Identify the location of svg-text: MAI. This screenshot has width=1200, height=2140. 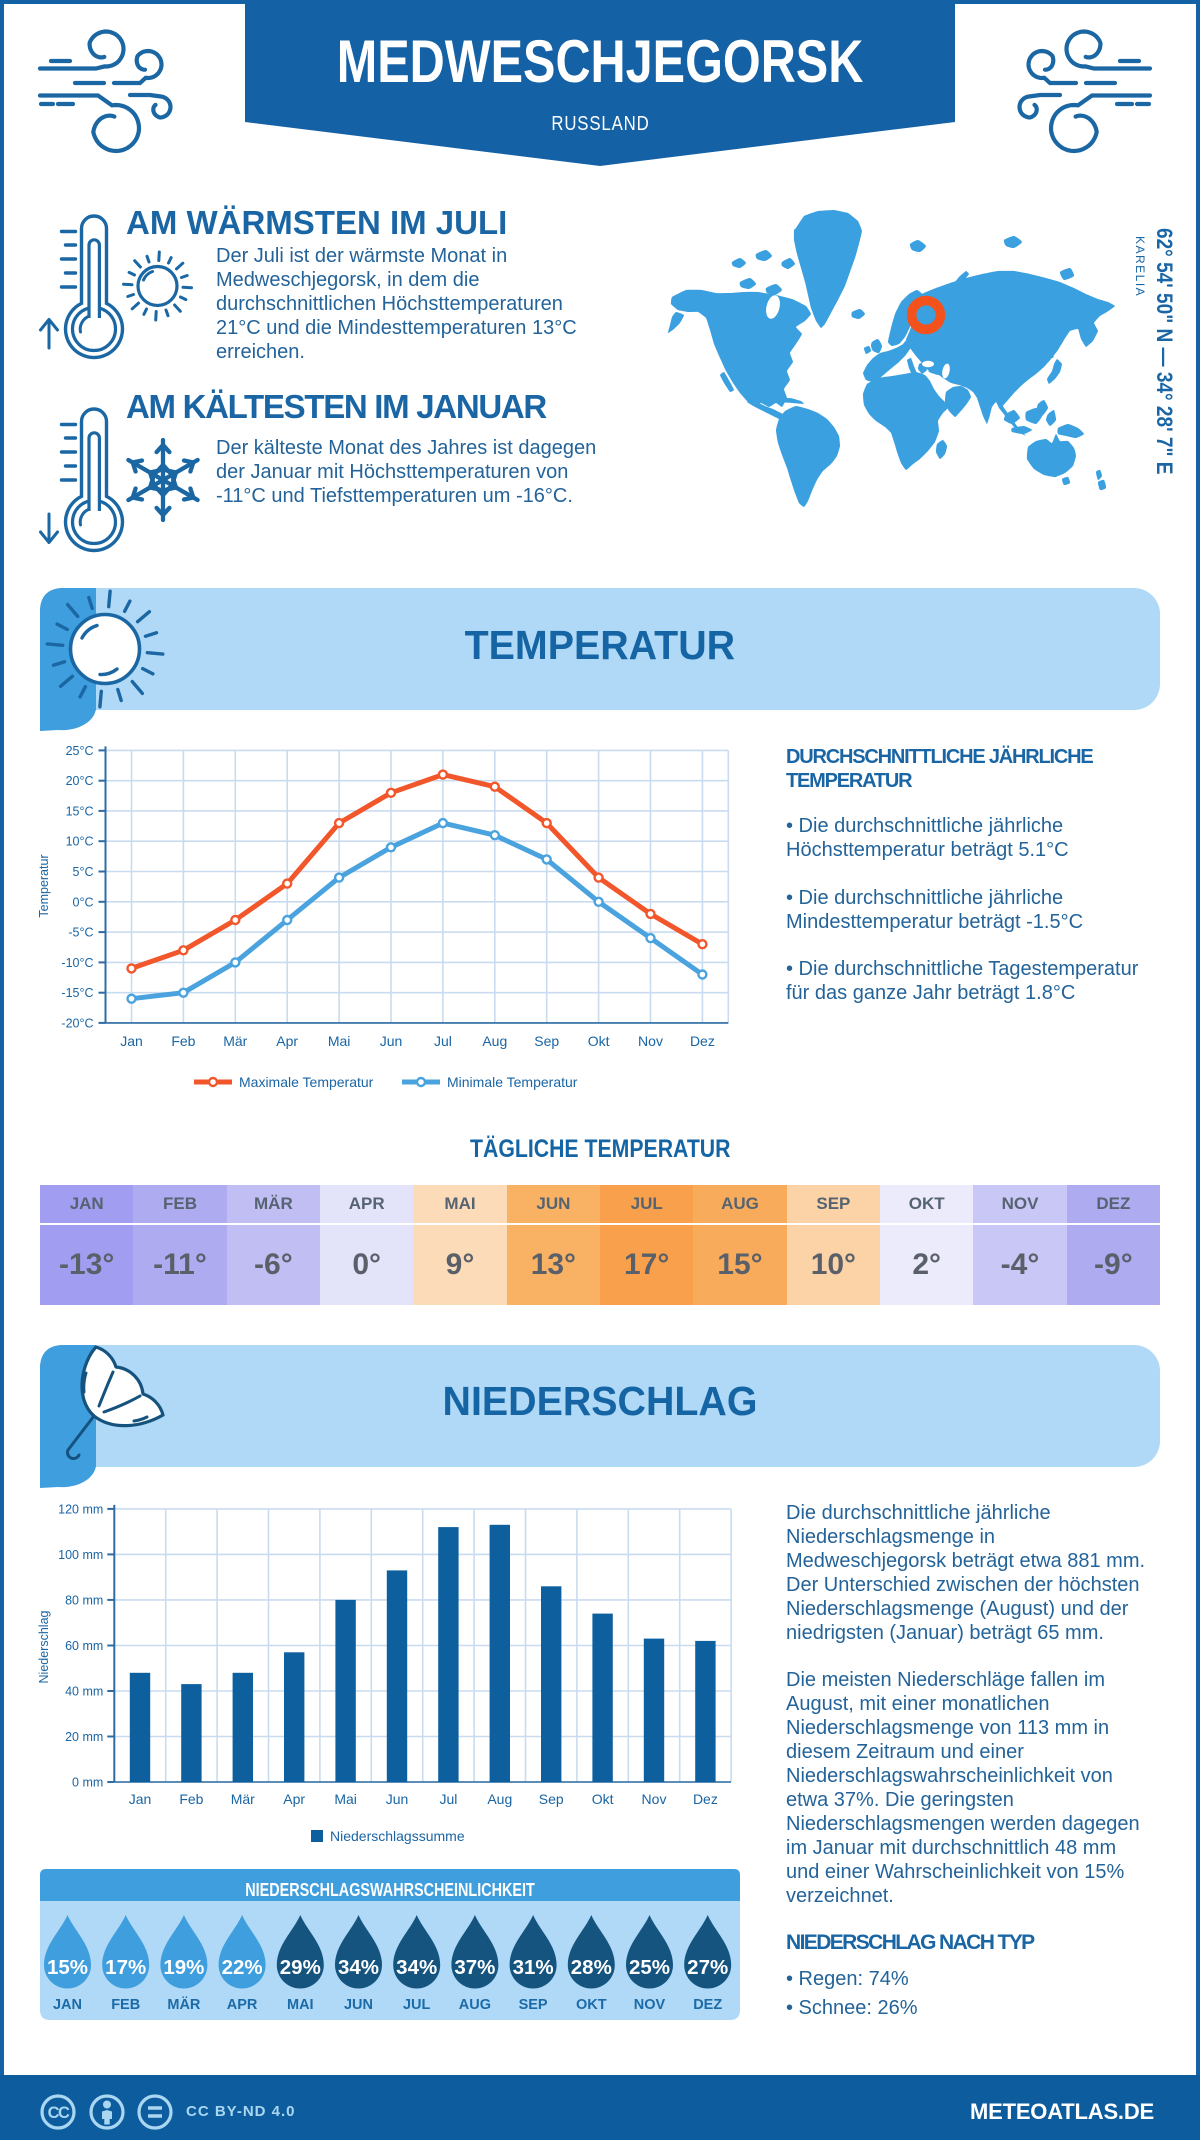
(300, 2005).